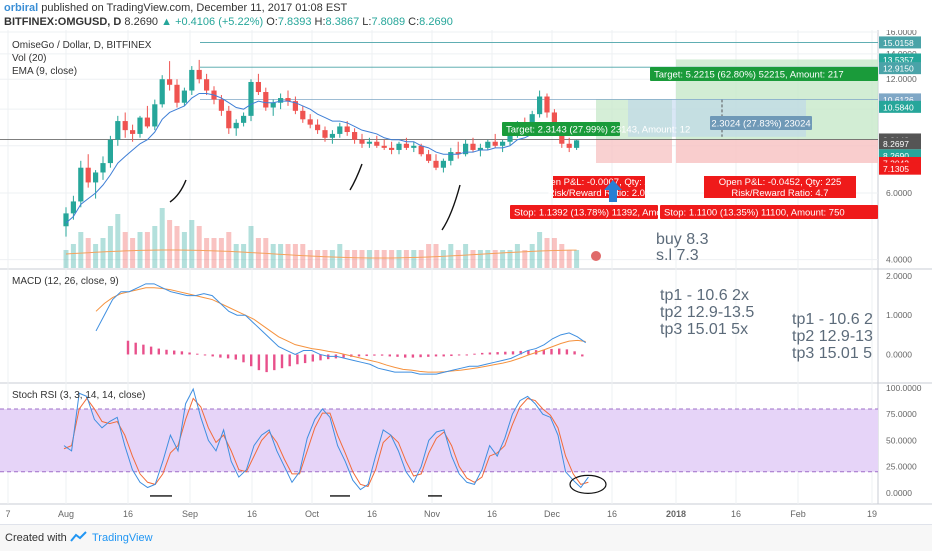 The width and height of the screenshot is (932, 551). Describe the element at coordinates (896, 169) in the screenshot. I see `price-axis-tag-text: 7.1305` at that location.